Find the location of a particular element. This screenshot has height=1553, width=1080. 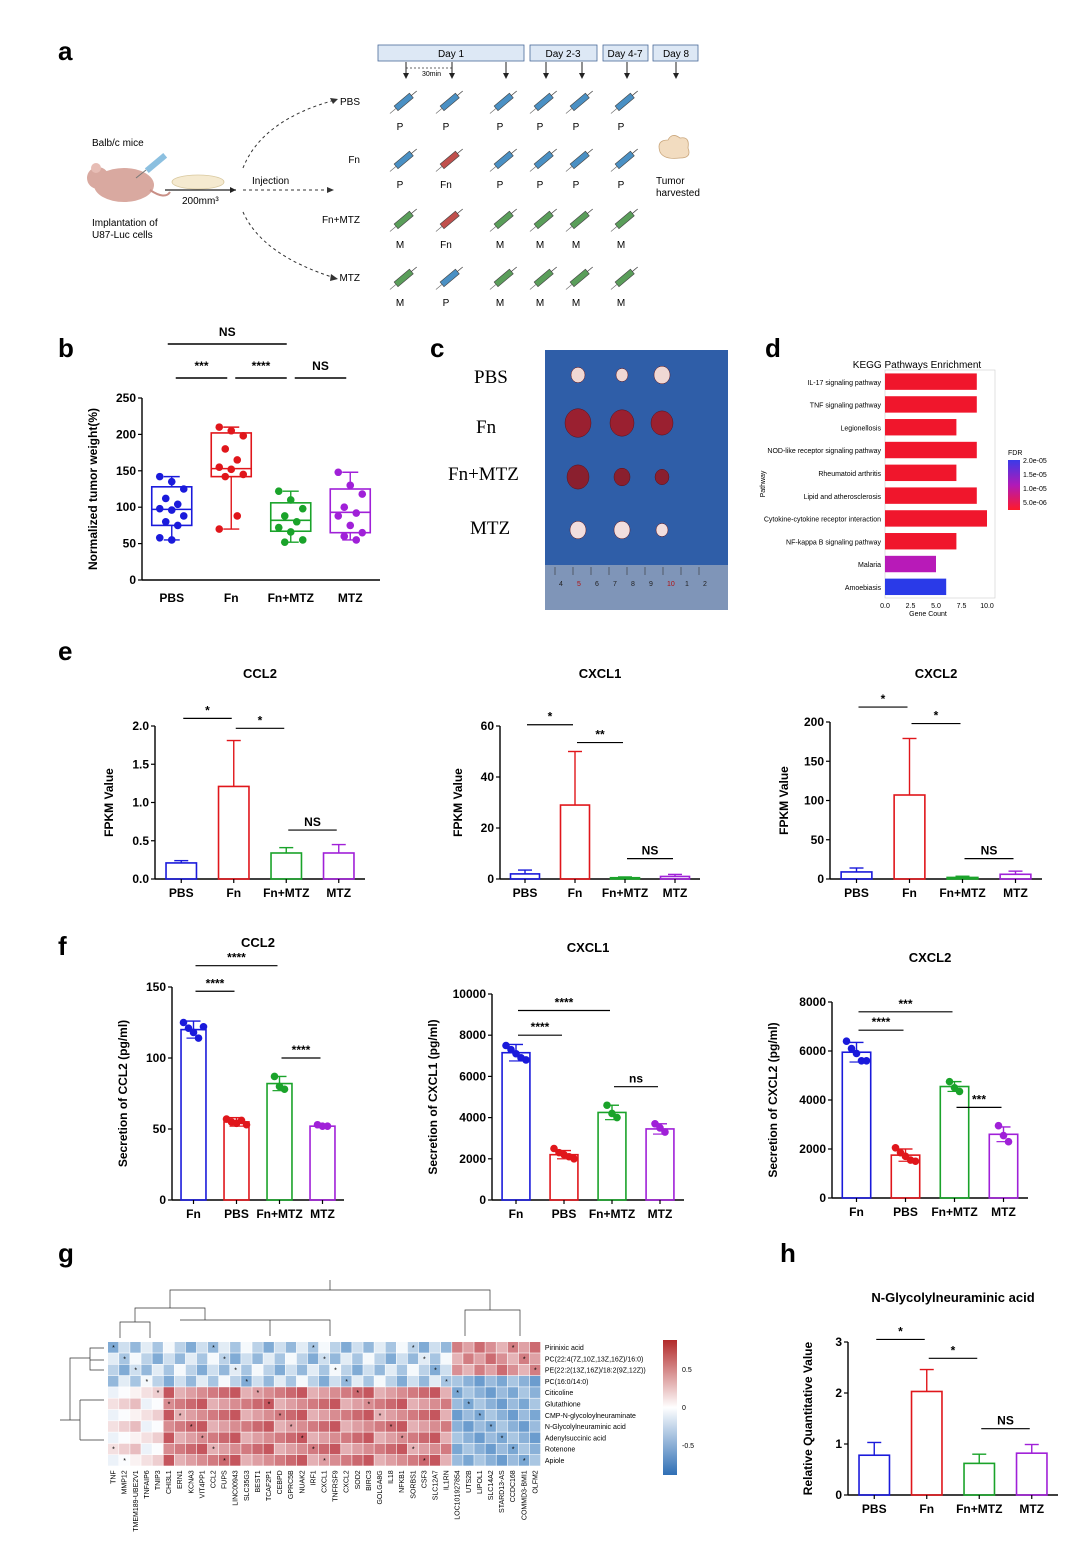

significance-label: *** is located at coordinates (979, 1099).